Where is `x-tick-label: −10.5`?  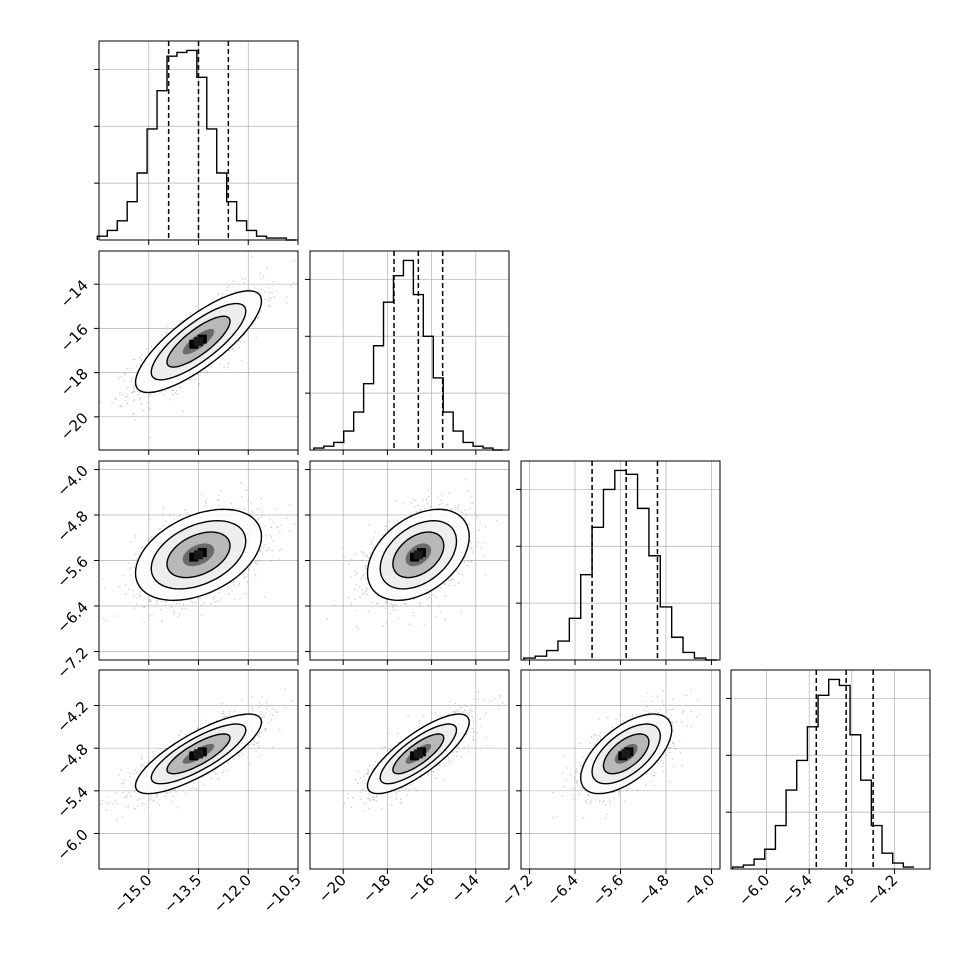 x-tick-label: −10.5 is located at coordinates (282, 893).